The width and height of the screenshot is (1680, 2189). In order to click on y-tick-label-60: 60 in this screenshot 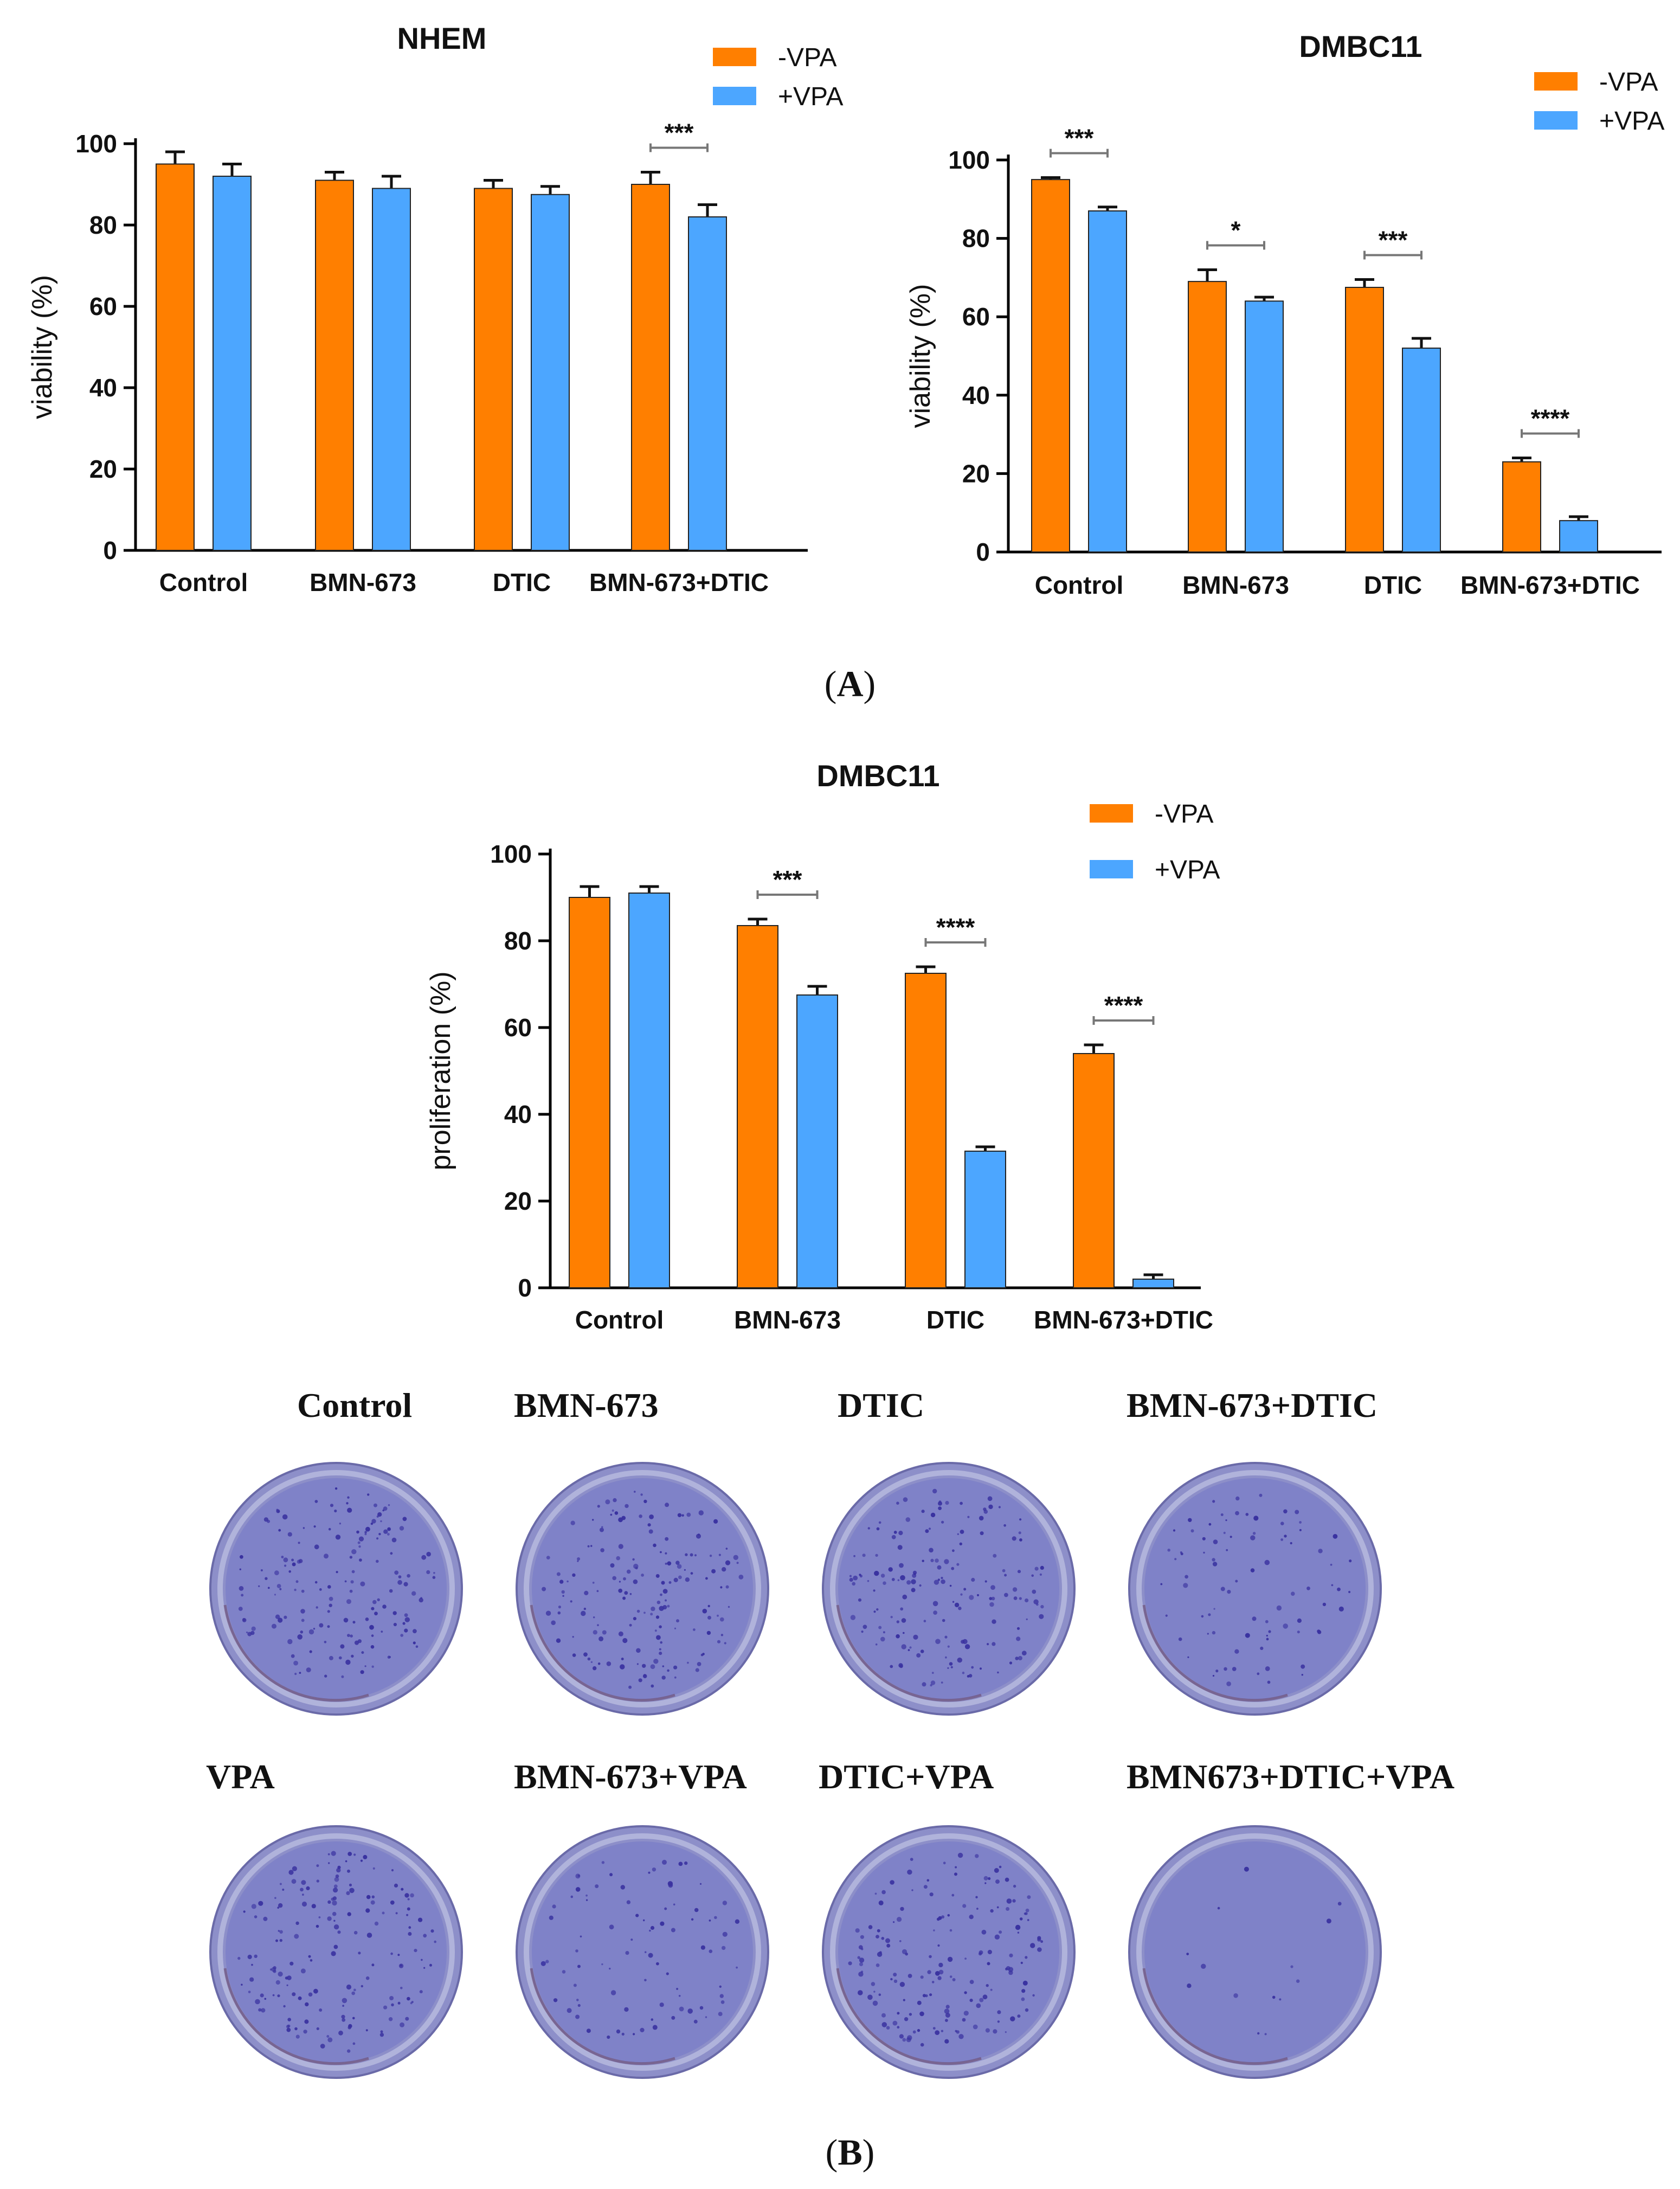, I will do `click(103, 306)`.